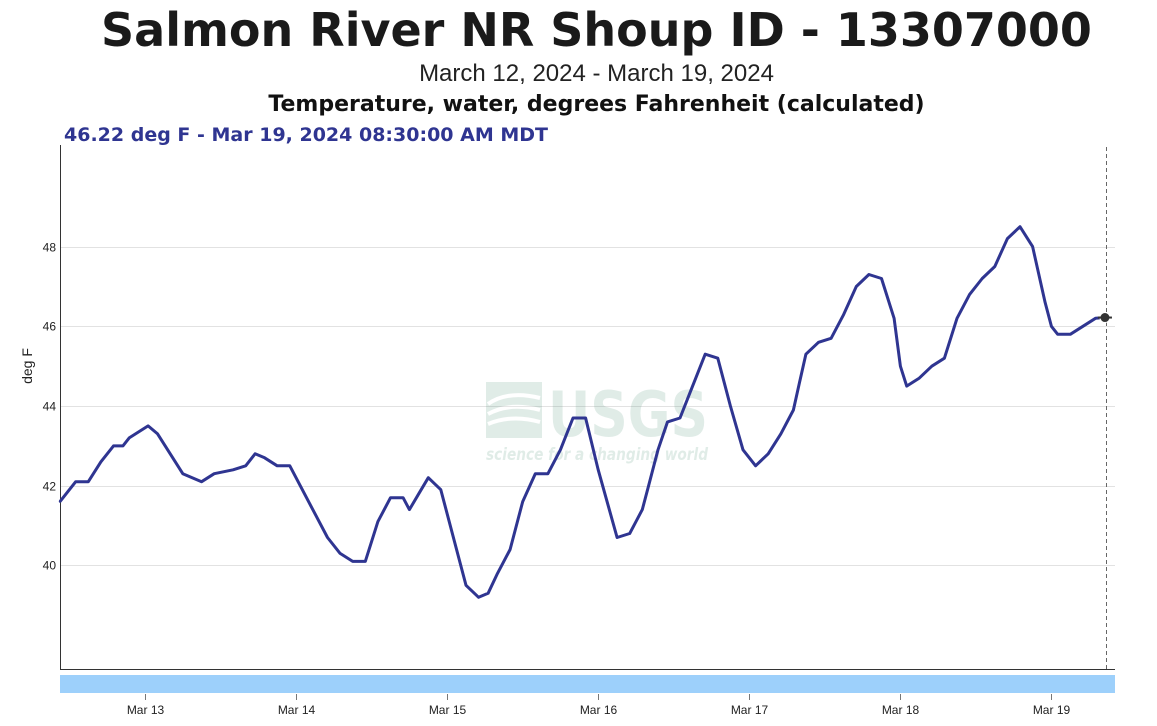 This screenshot has height=726, width=1157. What do you see at coordinates (901, 710) in the screenshot?
I see `x-tick-label-5: Mar 18` at bounding box center [901, 710].